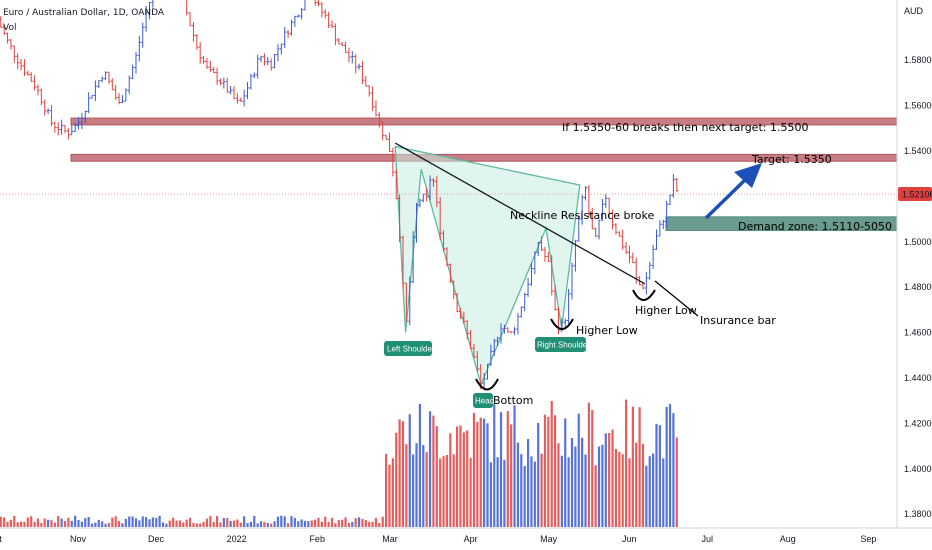  Describe the element at coordinates (562, 324) in the screenshot. I see `right-shoulder-curve` at that location.